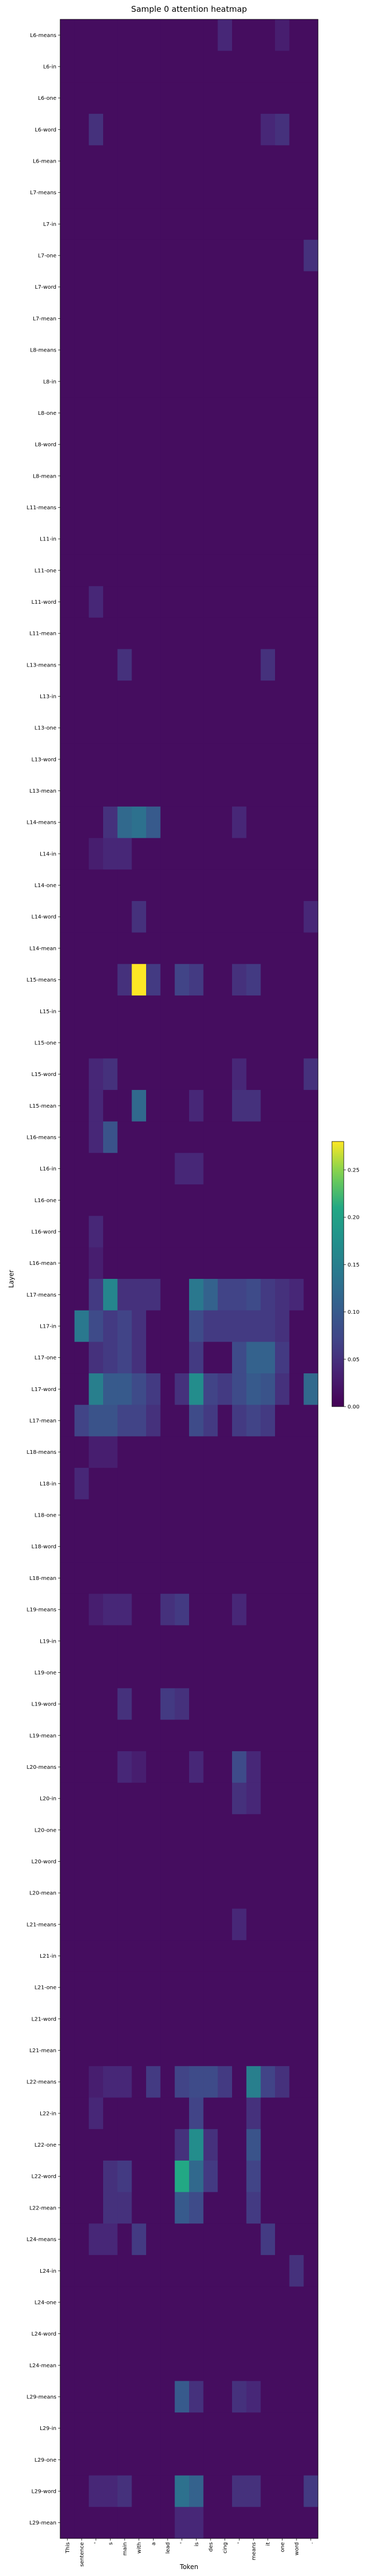 The width and height of the screenshot is (376, 2576). I want to click on y-tick-label: L16-mean, so click(43, 1264).